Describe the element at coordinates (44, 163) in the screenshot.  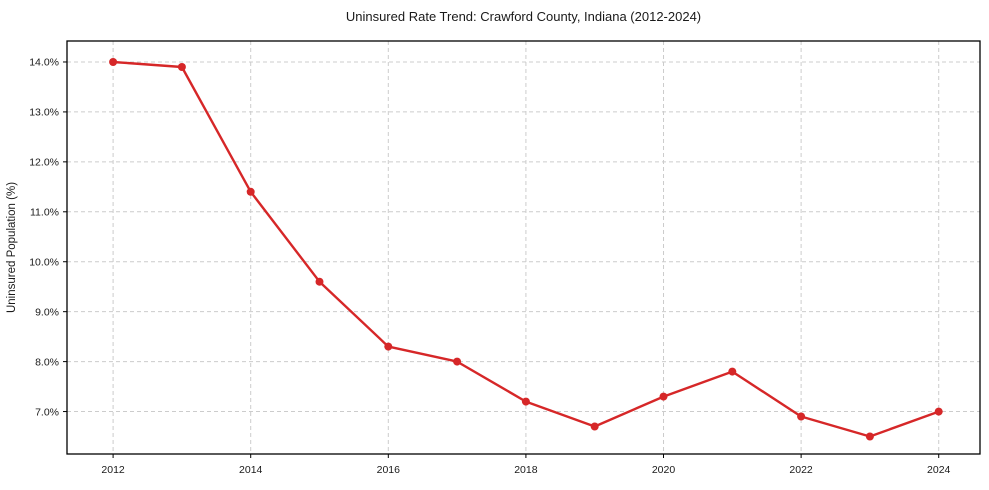
I see `y-tick-label: 12.0%` at that location.